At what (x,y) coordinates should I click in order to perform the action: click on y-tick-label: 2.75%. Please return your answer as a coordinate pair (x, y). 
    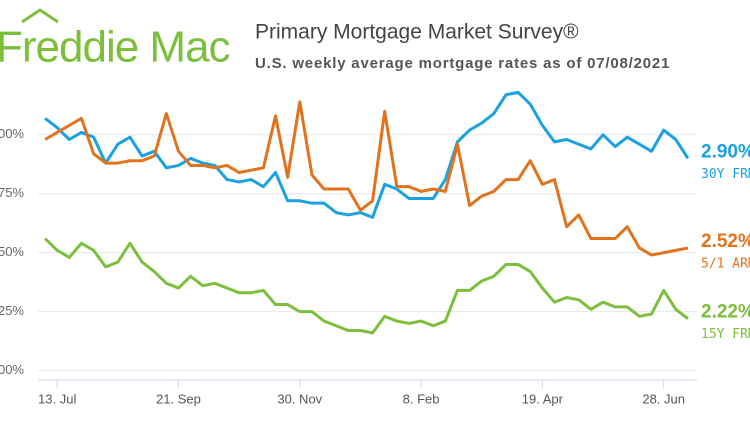
    Looking at the image, I should click on (12, 192).